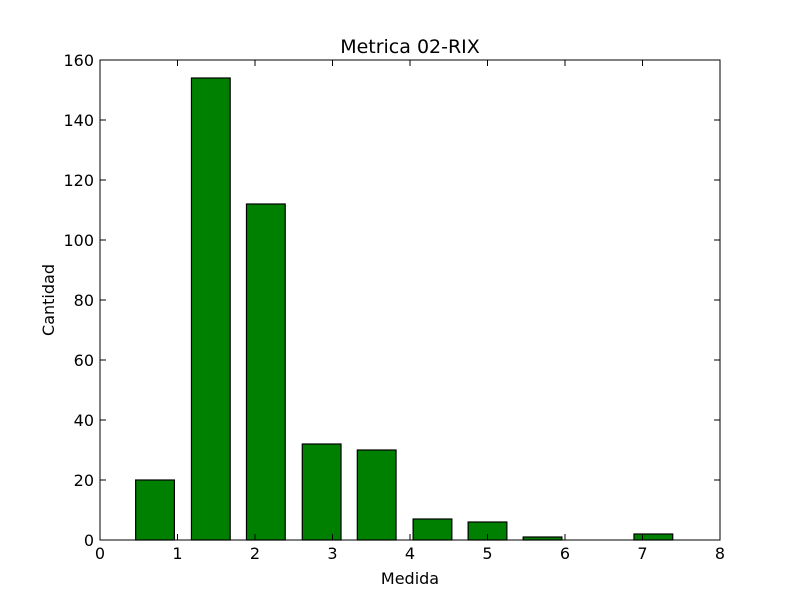 The image size is (800, 600). Describe the element at coordinates (78, 120) in the screenshot. I see `y-tick-label: 140` at that location.